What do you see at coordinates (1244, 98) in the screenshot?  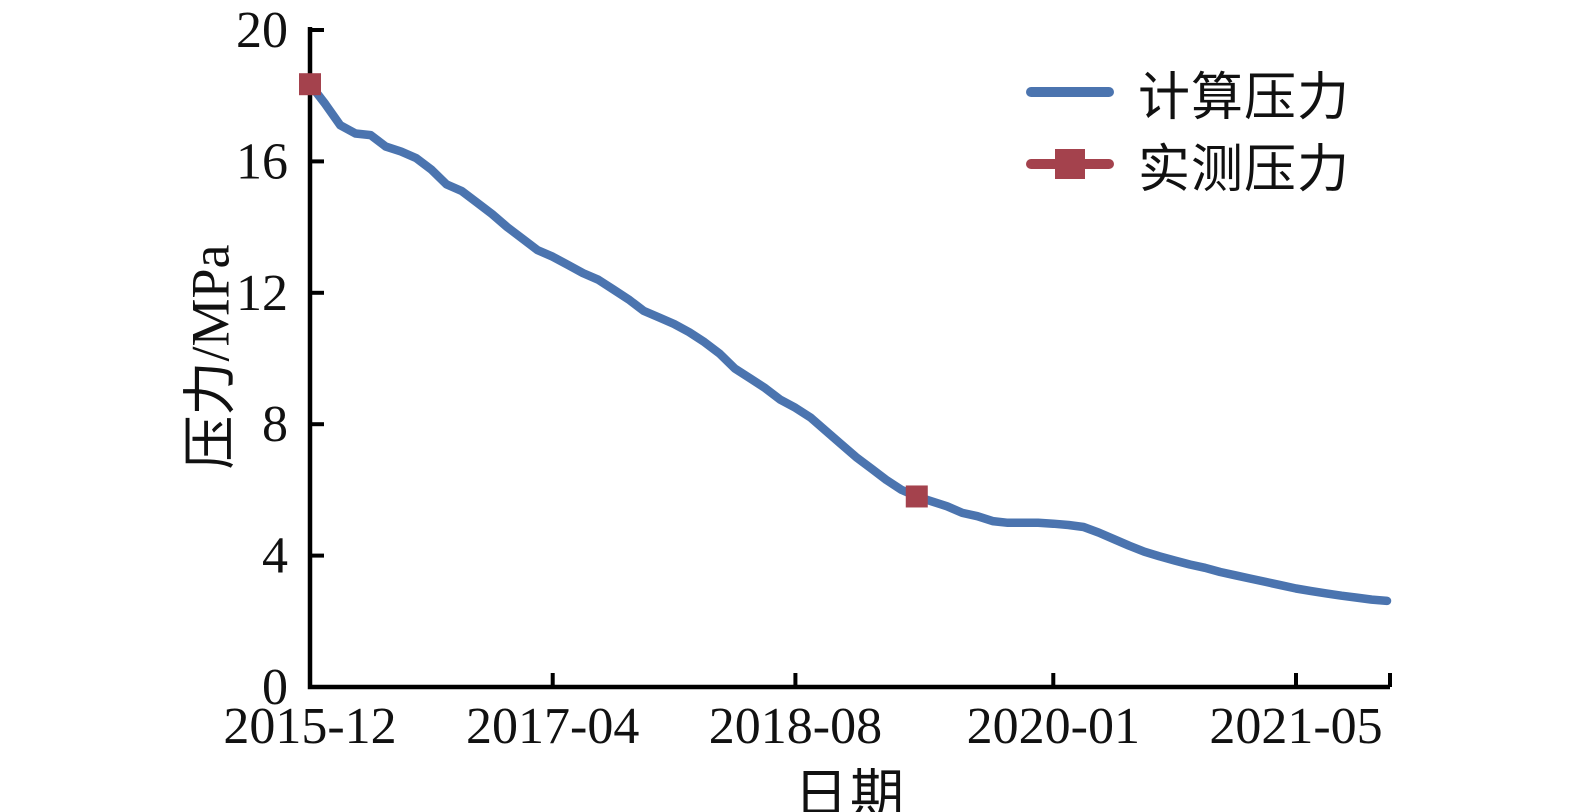 I see `legend-label-calculated: 计算压力` at bounding box center [1244, 98].